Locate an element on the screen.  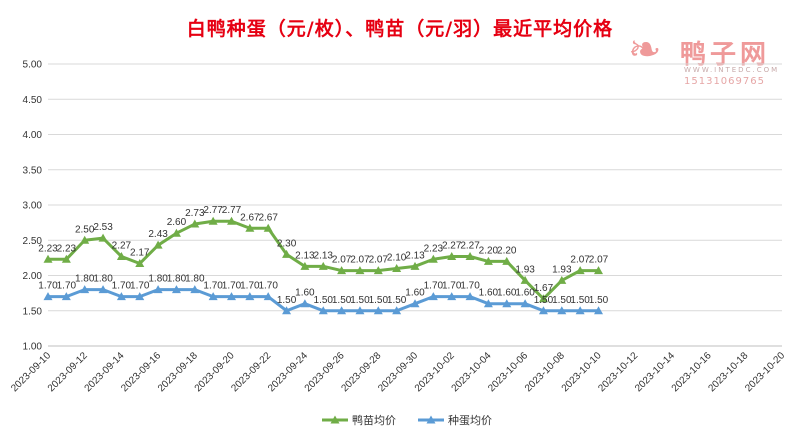
data-label: 2.60 is located at coordinates (177, 222).